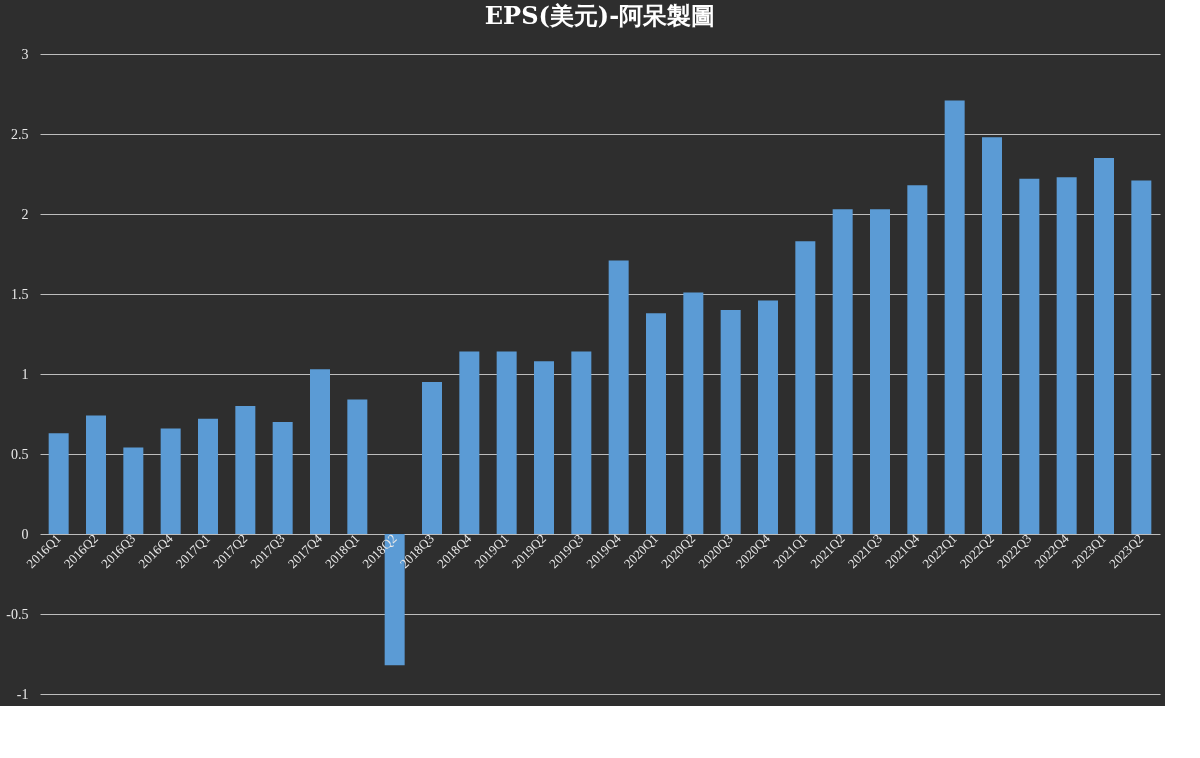 This screenshot has height=758, width=1200. Describe the element at coordinates (25, 534) in the screenshot. I see `y-tick-label: 0` at that location.